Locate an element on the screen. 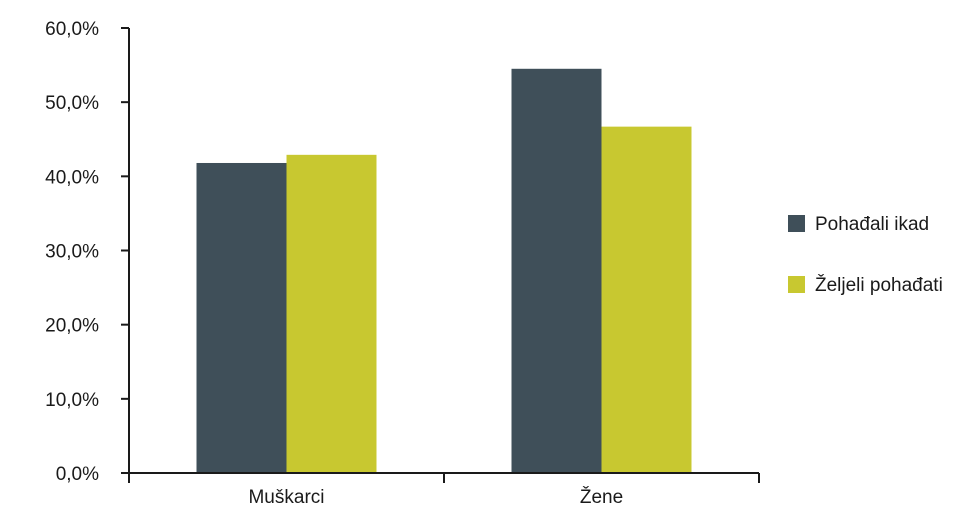 The image size is (974, 515). y-tick-label: 20,0% is located at coordinates (72, 326).